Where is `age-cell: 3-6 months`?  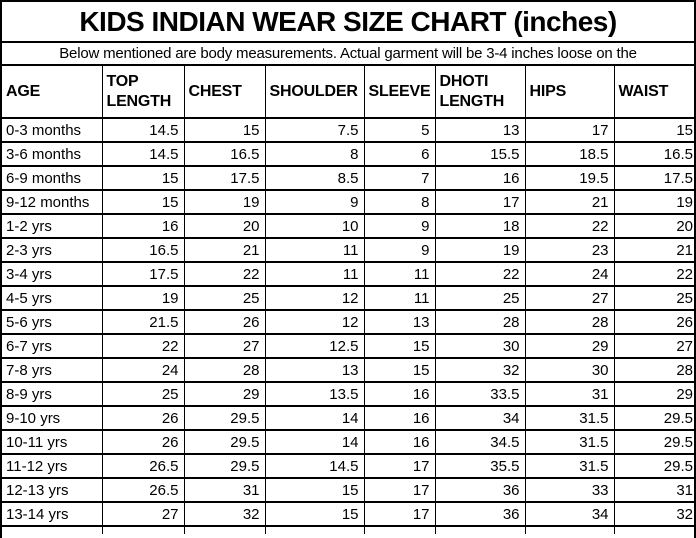
age-cell: 3-6 months is located at coordinates (52, 154).